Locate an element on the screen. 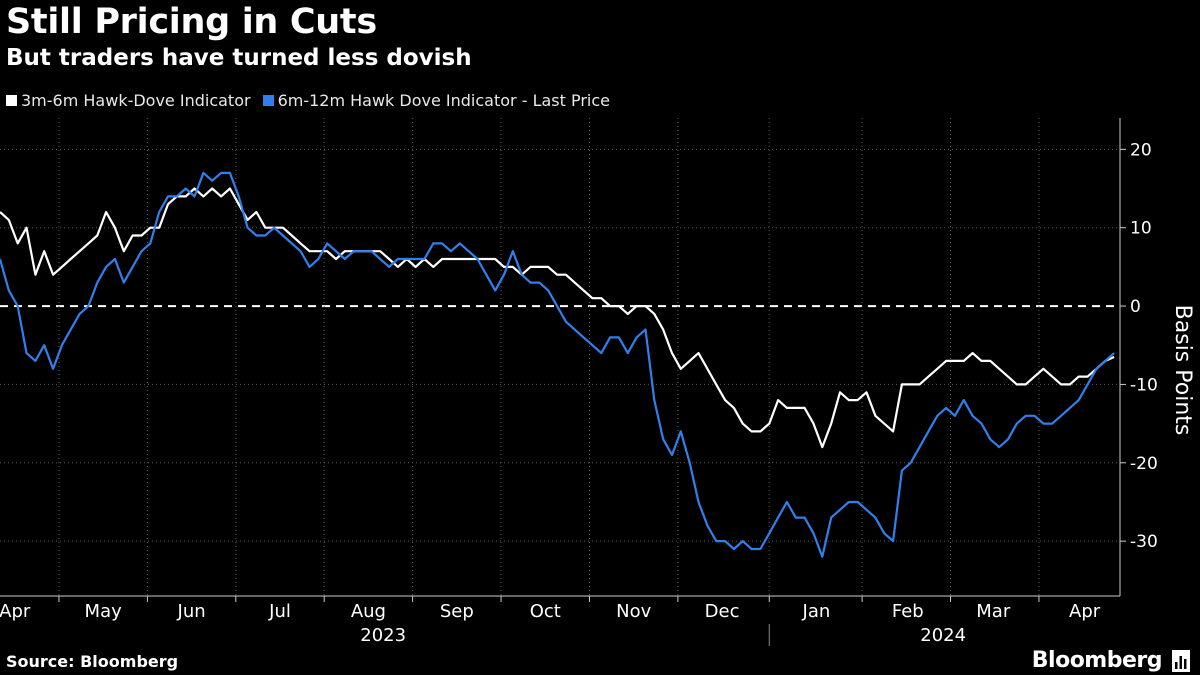 The height and width of the screenshot is (675, 1200). x-tick-label: Dec is located at coordinates (722, 611).